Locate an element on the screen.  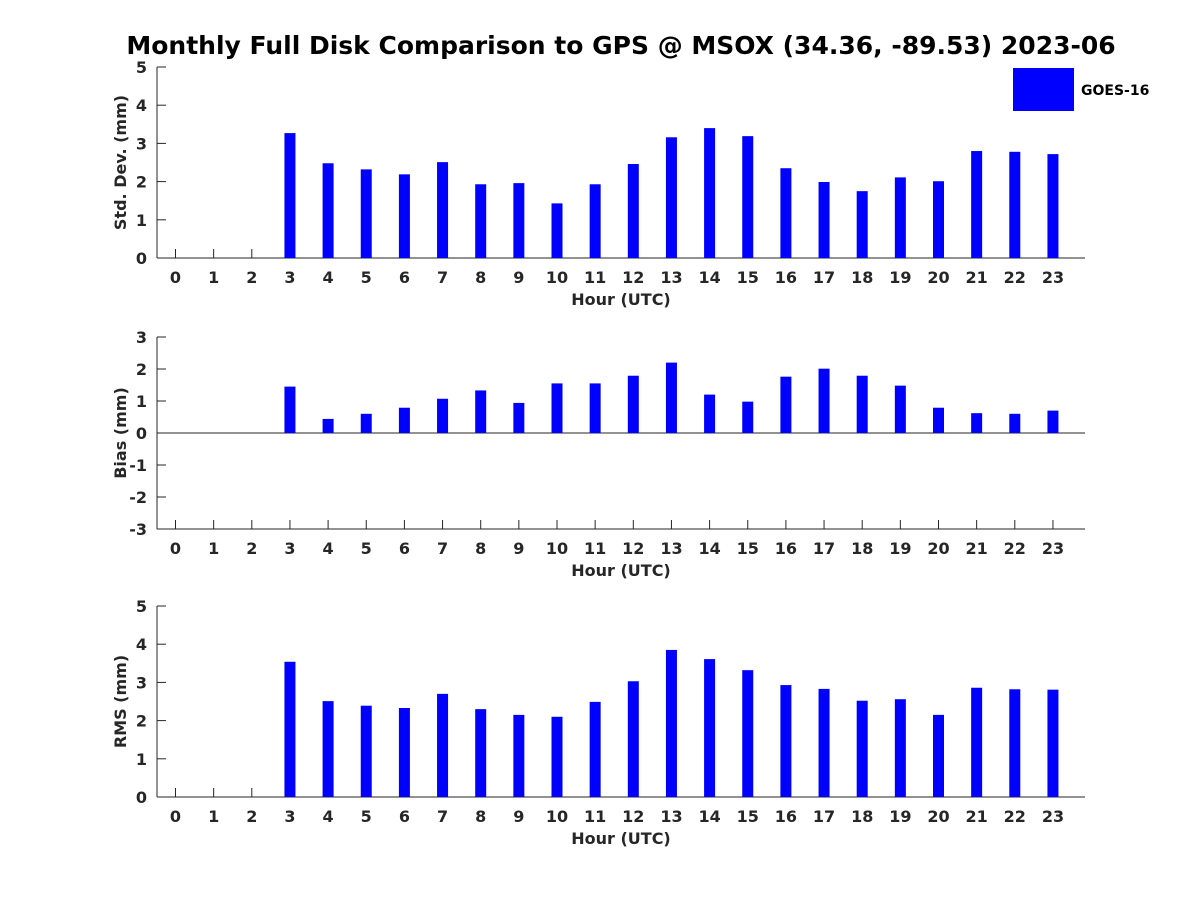
y-tick-label: -2 is located at coordinates (138, 497).